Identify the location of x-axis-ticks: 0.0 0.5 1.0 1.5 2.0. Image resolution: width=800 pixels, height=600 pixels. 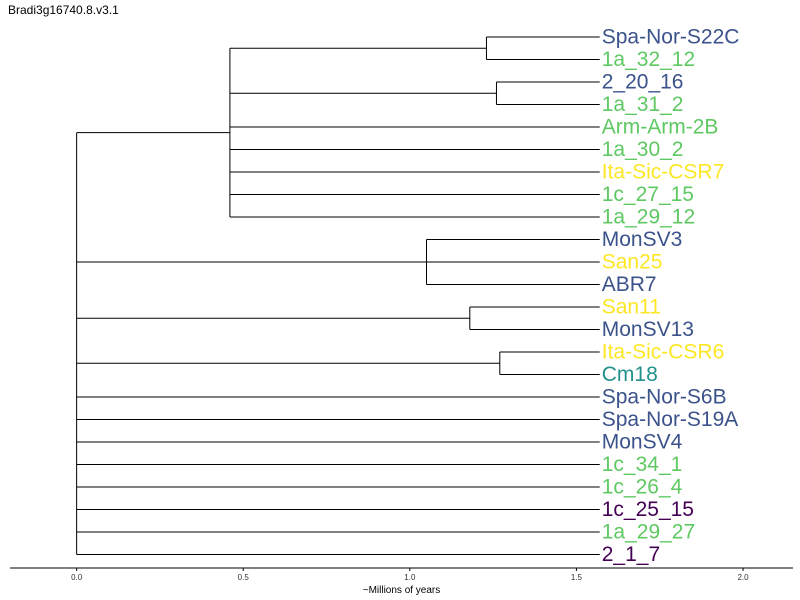
(410, 575).